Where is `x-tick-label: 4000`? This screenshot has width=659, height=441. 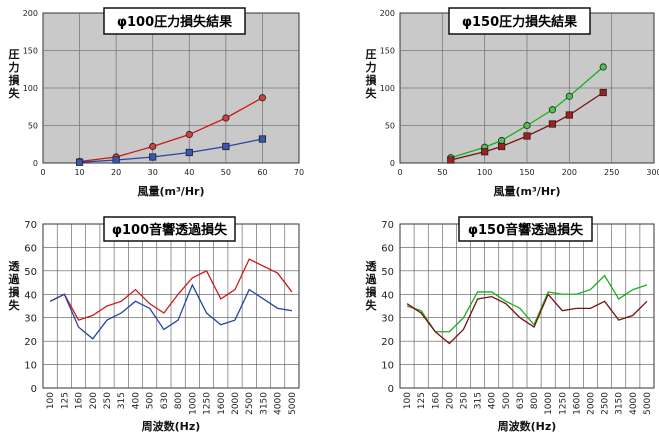
x-tick-label: 4000 is located at coordinates (279, 403).